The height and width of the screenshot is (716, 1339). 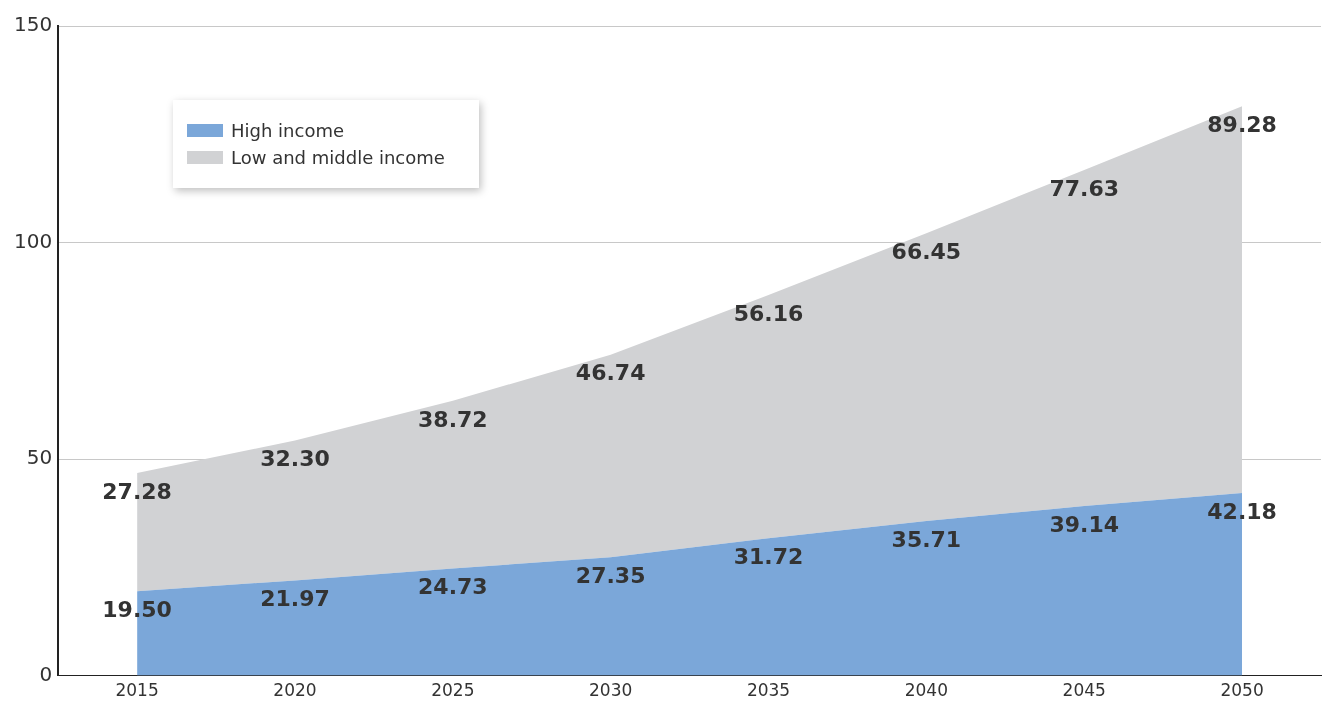 What do you see at coordinates (295, 690) in the screenshot?
I see `x-tick-label: 2020` at bounding box center [295, 690].